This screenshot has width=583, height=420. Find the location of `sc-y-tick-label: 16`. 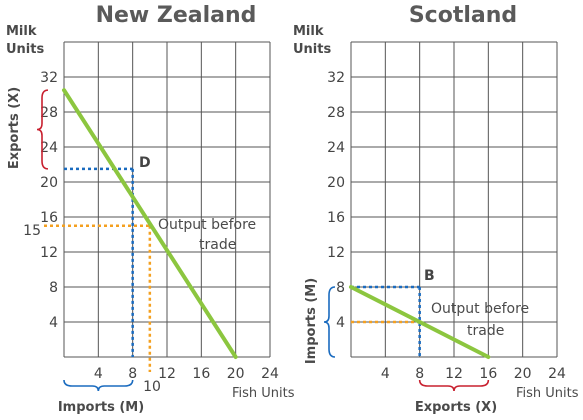

sc-y-tick-label: 16 is located at coordinates (336, 218).